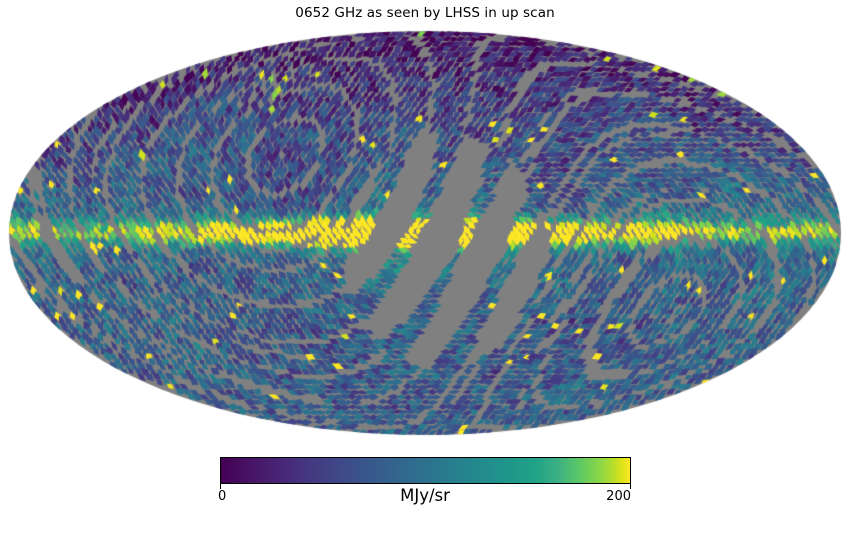 The width and height of the screenshot is (850, 540). What do you see at coordinates (222, 496) in the screenshot?
I see `colorbar-min-label: 0` at bounding box center [222, 496].